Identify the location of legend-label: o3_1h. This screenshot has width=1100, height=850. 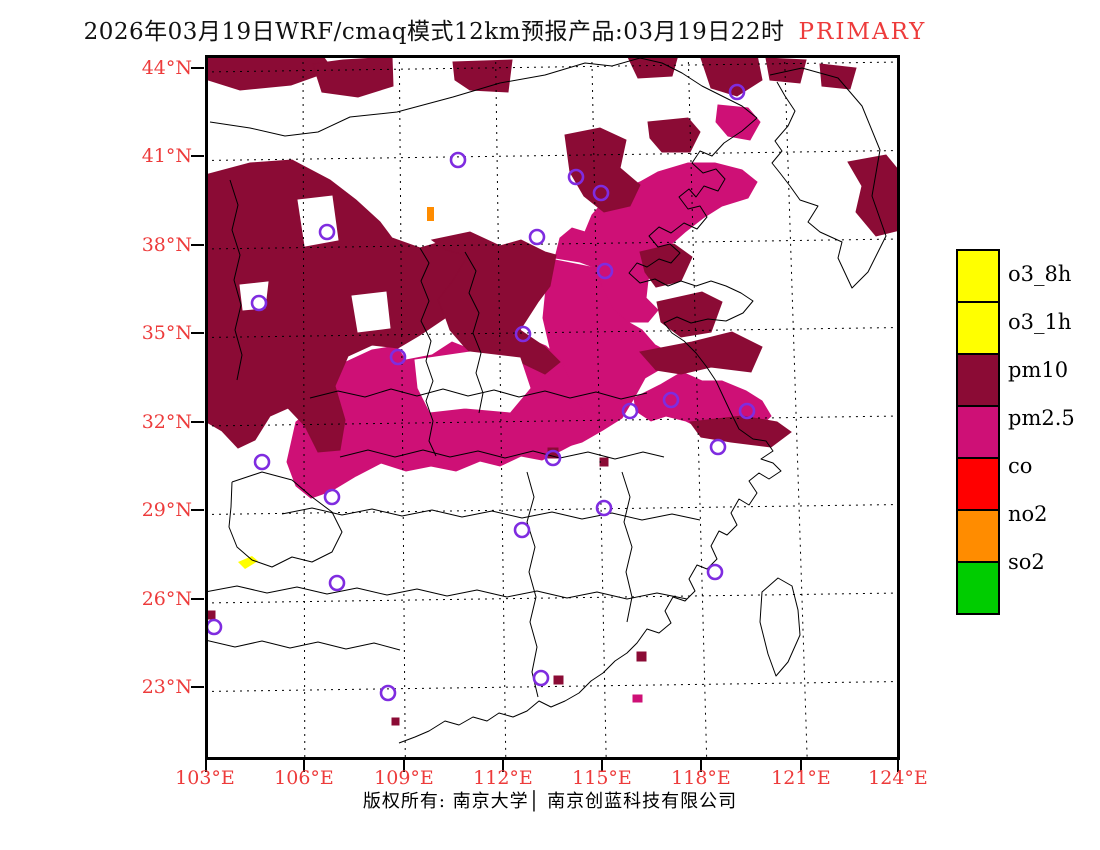
(1040, 322).